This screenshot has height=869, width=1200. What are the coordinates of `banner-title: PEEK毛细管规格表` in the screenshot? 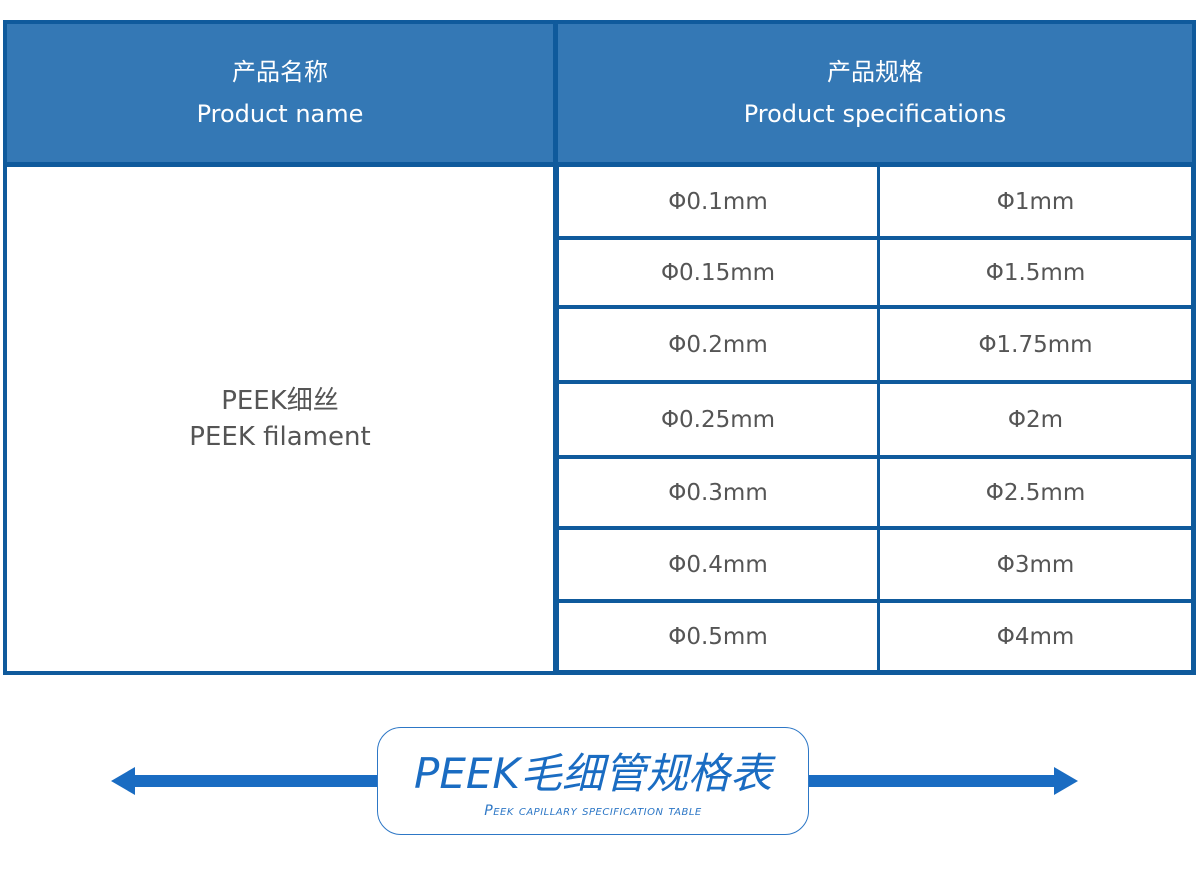 It's located at (593, 773).